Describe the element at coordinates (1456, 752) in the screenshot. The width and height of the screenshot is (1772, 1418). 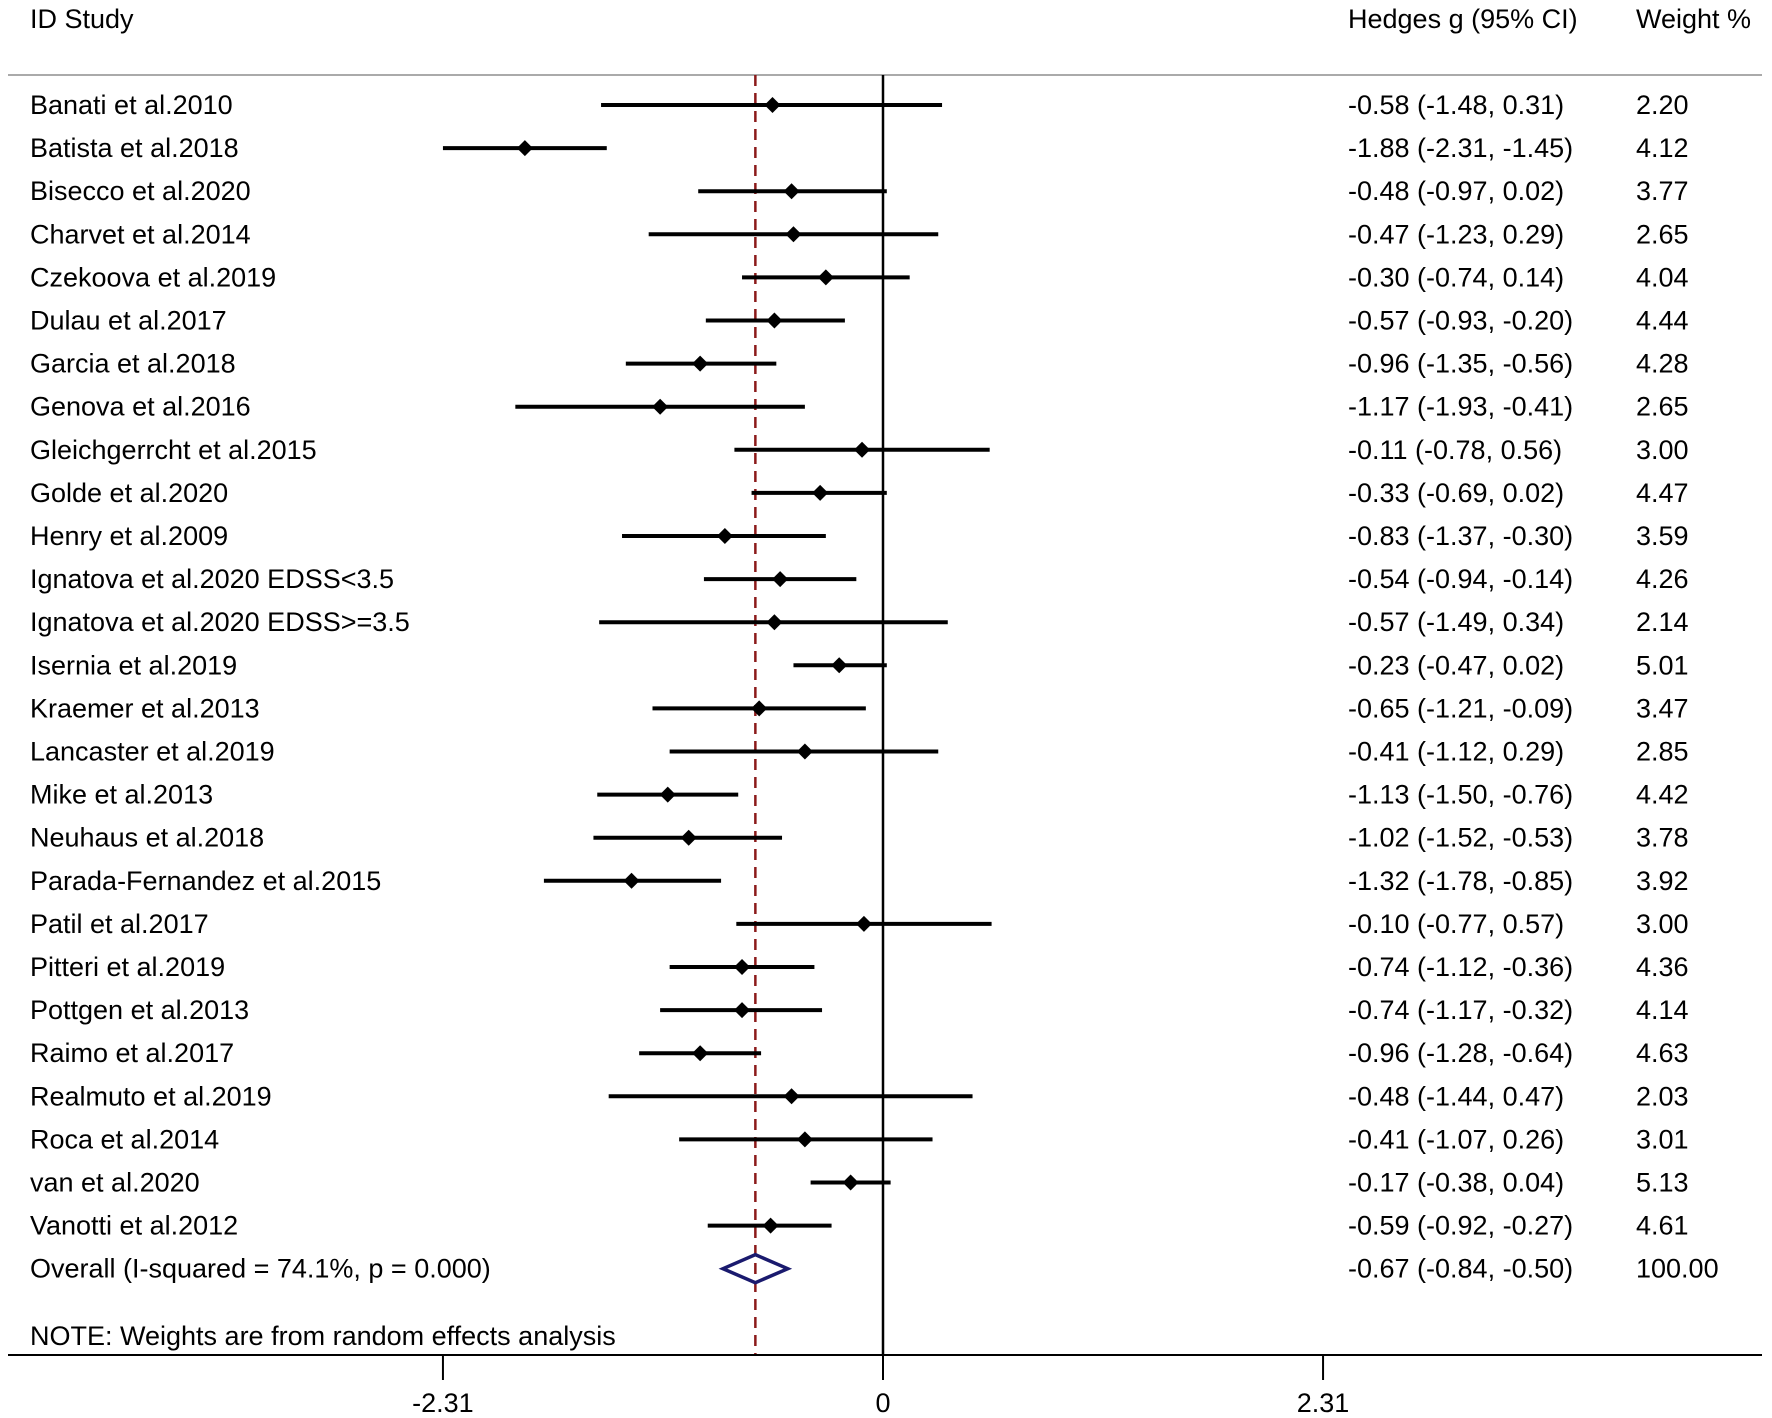
I see `ci-text: -0.41 (-1.12, 0.29)` at that location.